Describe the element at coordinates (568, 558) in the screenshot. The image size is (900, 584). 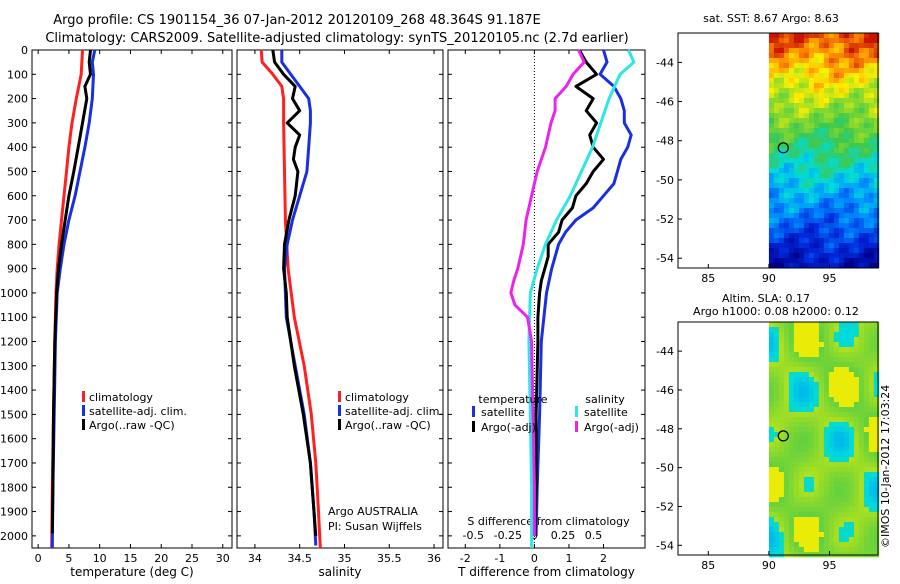
I see `x-tick-label-diff: 1` at that location.